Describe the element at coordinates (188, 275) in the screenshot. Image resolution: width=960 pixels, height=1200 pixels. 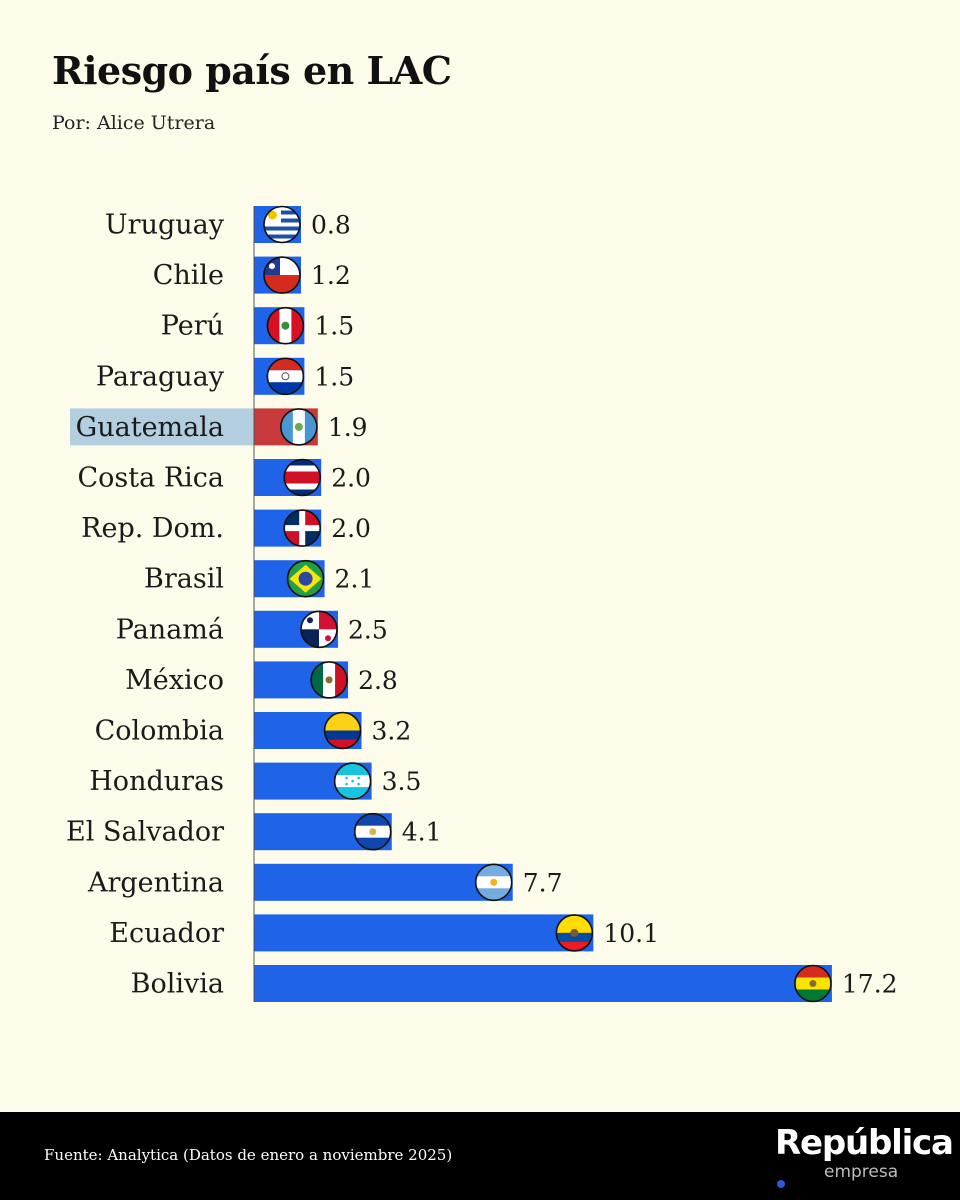
I see `category-label: Chile` at that location.